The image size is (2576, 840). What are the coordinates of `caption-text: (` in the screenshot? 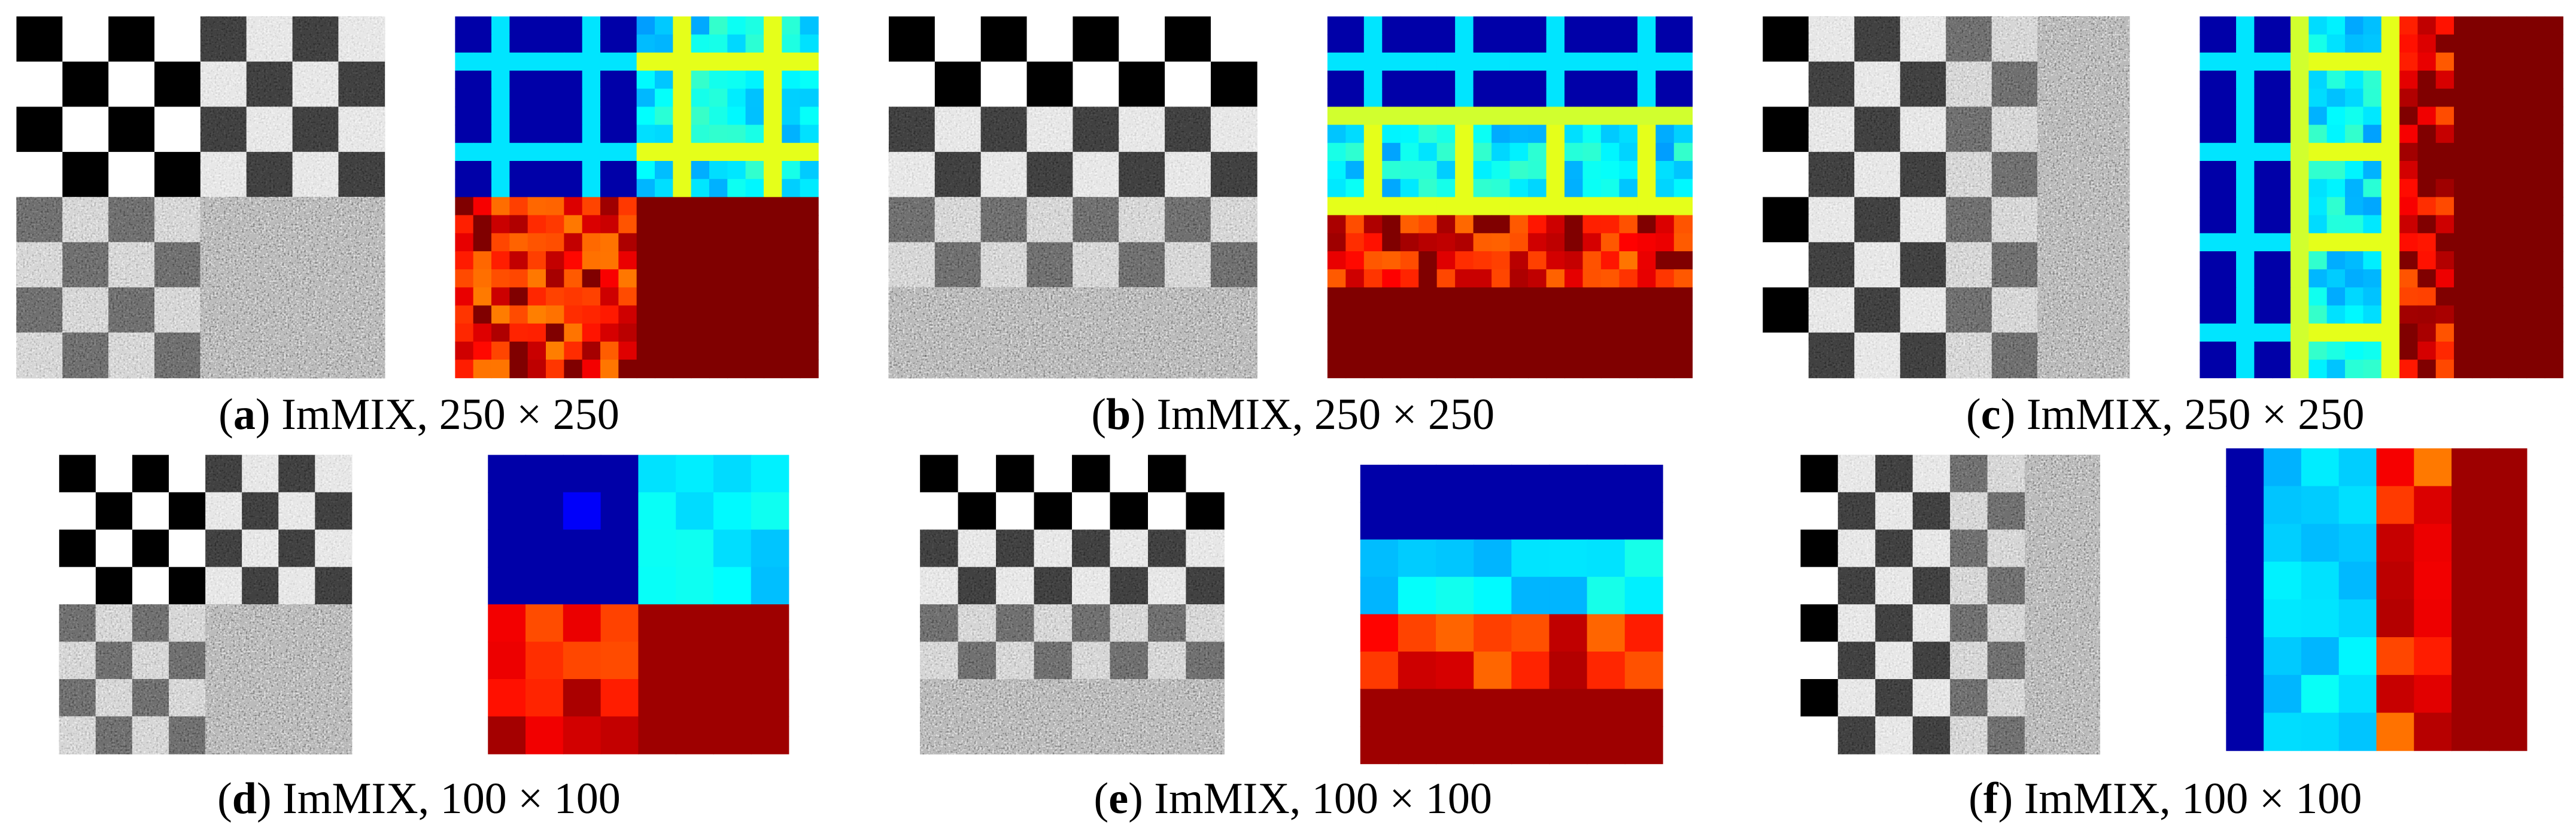 It's located at (224, 798).